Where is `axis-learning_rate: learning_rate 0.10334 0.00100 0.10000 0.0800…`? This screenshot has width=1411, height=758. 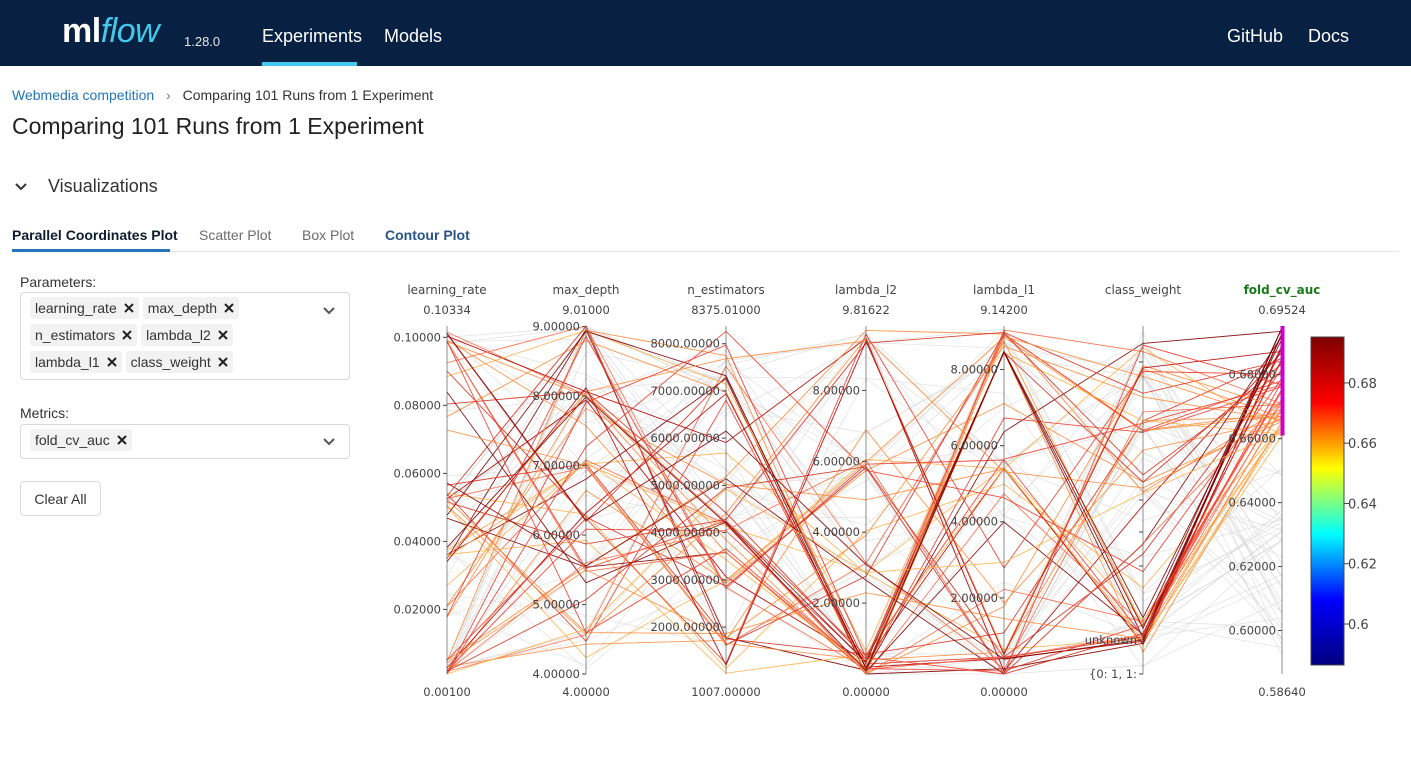
axis-learning_rate: learning_rate 0.10334 0.00100 0.10000 0.0800… is located at coordinates (439, 491).